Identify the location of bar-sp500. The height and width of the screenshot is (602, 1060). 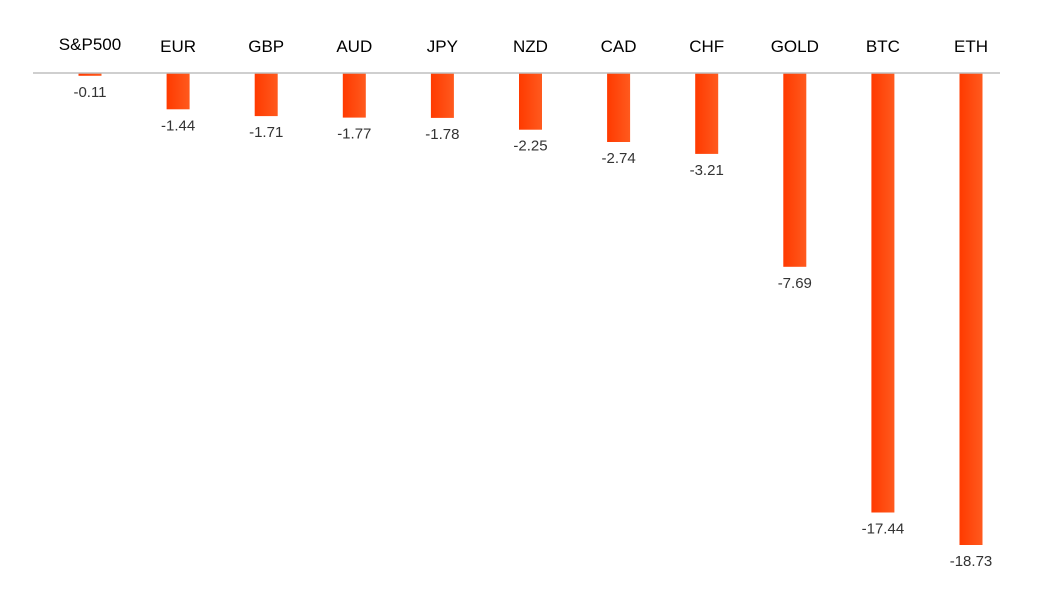
(90, 74).